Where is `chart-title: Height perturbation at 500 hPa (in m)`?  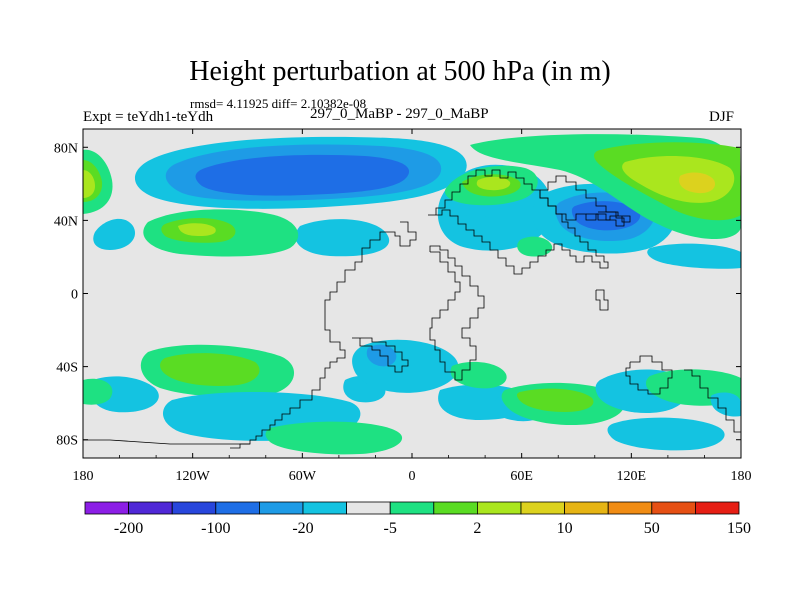 chart-title: Height perturbation at 500 hPa (in m) is located at coordinates (400, 71).